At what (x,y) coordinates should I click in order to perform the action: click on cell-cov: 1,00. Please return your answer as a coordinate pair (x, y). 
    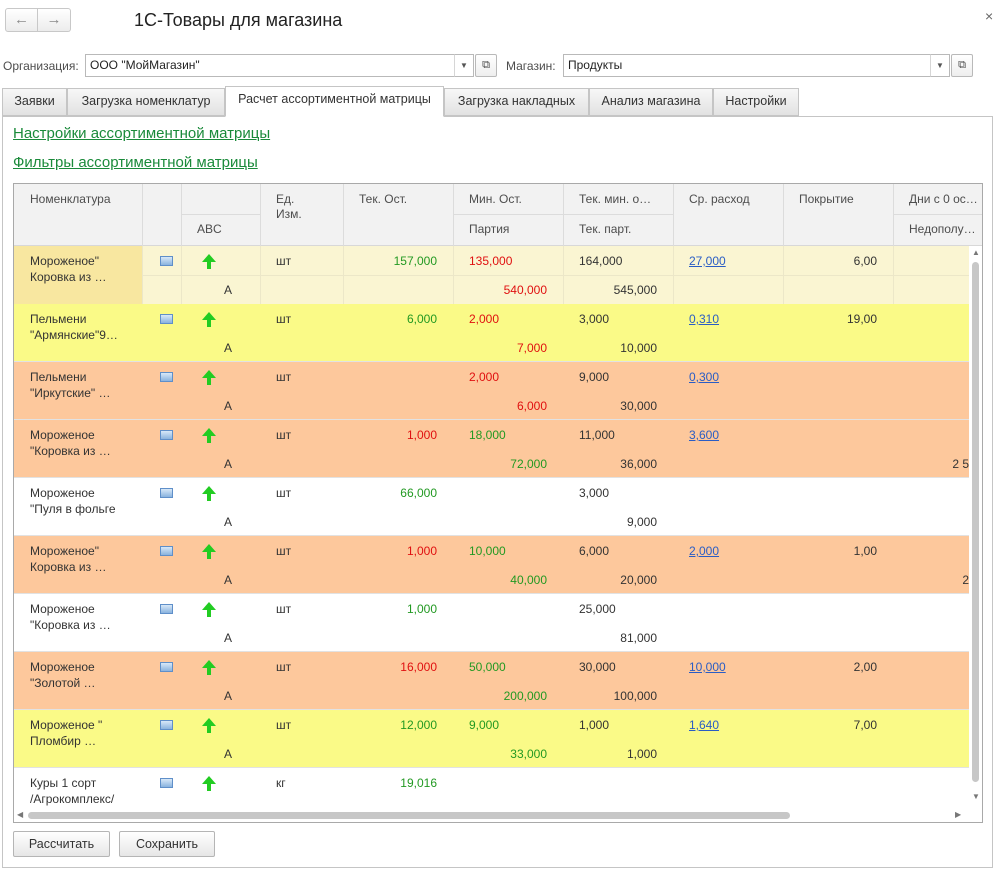
    Looking at the image, I should click on (865, 551).